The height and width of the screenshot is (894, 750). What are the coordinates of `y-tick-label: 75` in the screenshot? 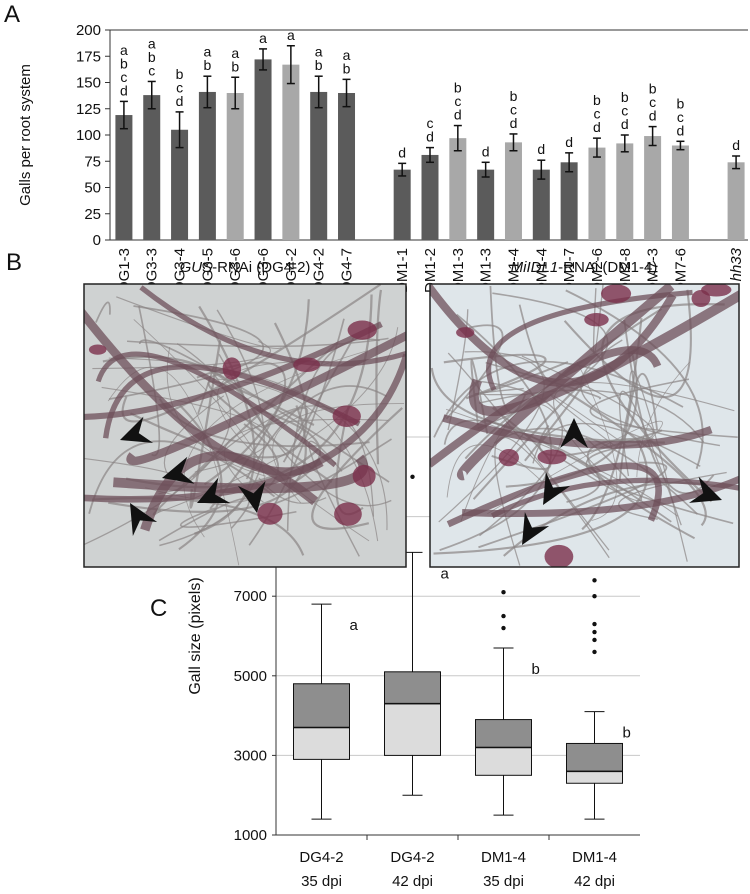 It's located at (92, 161).